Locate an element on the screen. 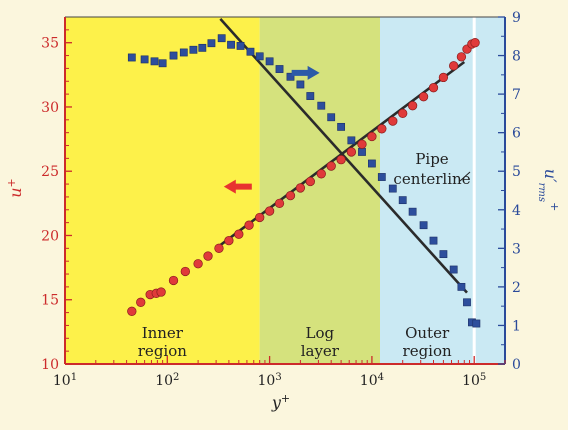  left-tick-label: 20 is located at coordinates (50, 236).